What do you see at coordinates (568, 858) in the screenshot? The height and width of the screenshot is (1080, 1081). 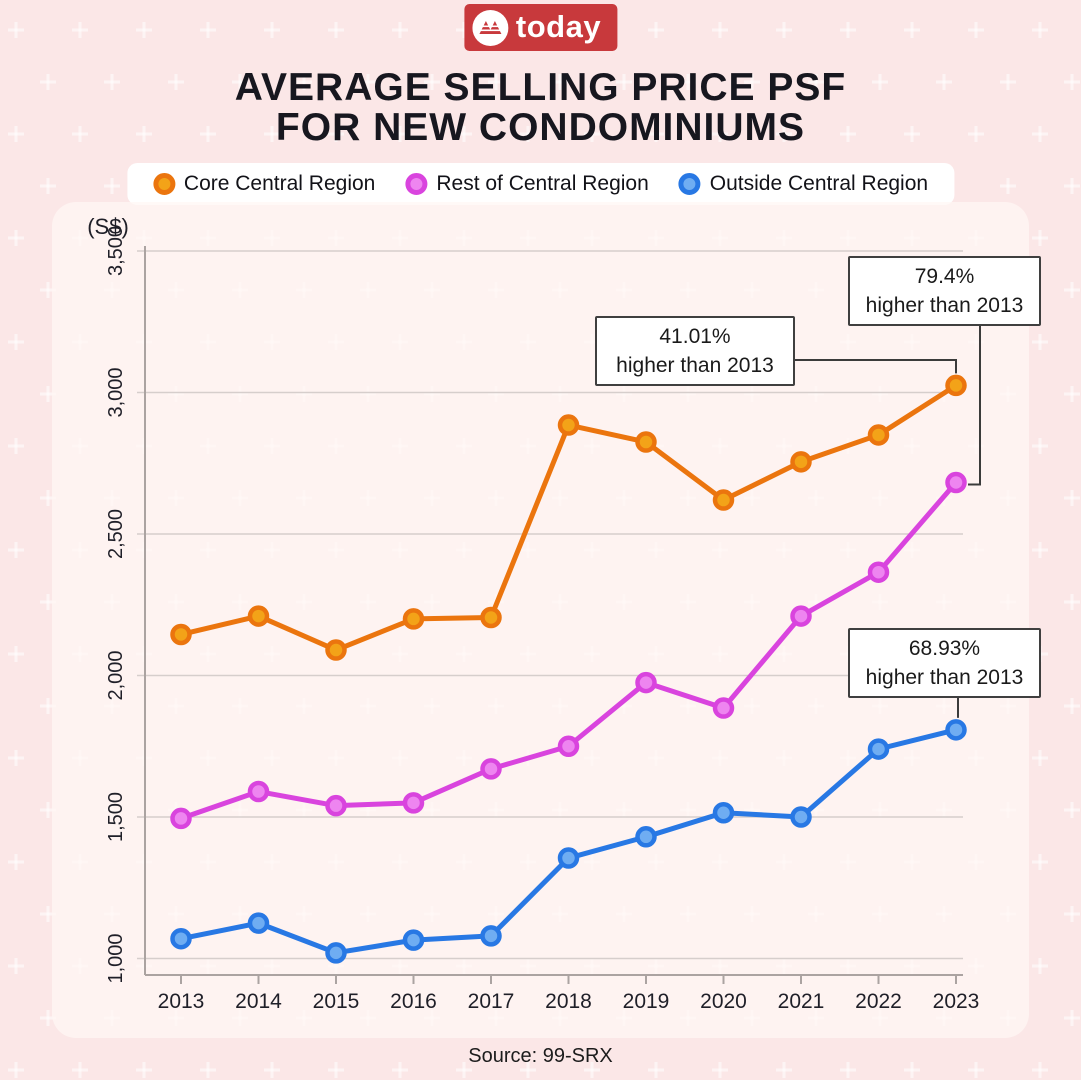 I see `data-point-outside-central-region-2018` at bounding box center [568, 858].